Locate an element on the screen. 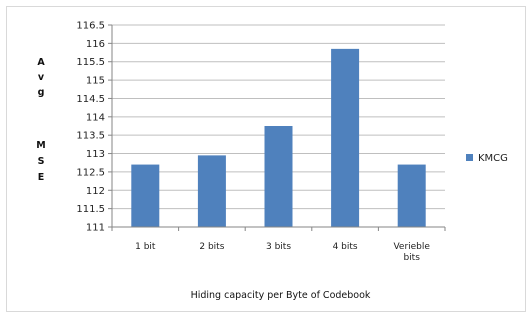 The image size is (532, 320). y-axis-label-letter: M is located at coordinates (40, 145).